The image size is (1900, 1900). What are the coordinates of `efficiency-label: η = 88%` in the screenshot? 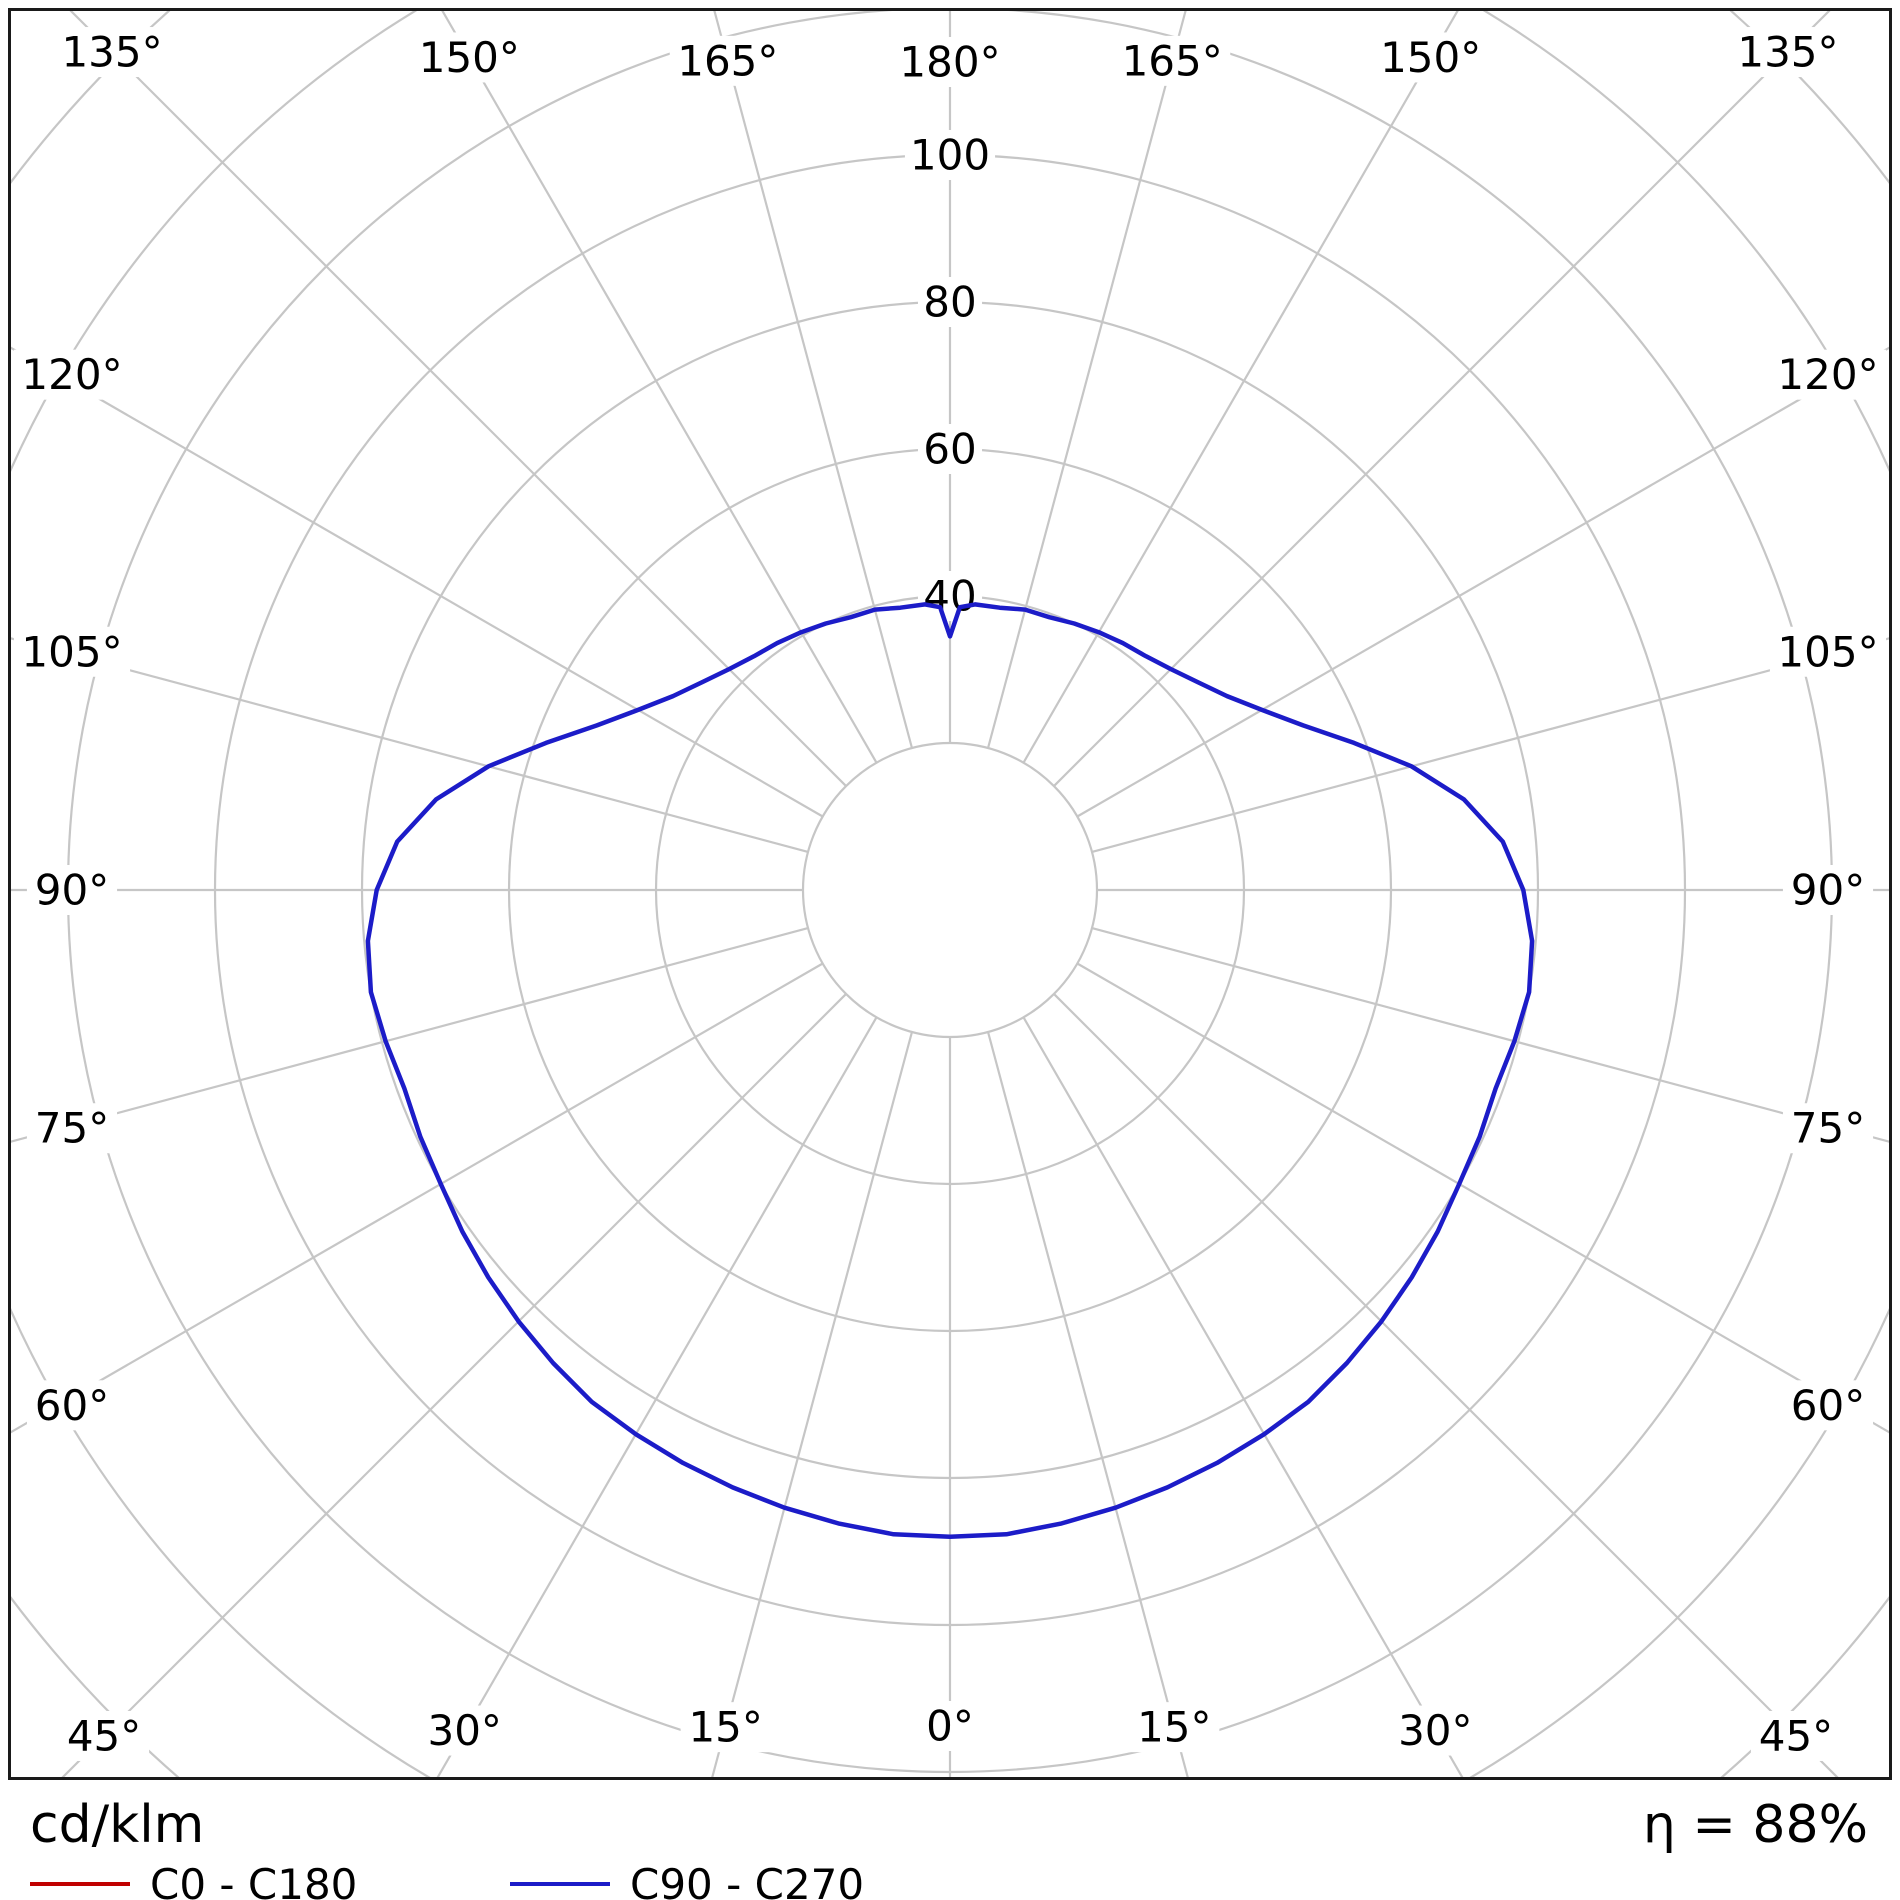 It's located at (1755, 1825).